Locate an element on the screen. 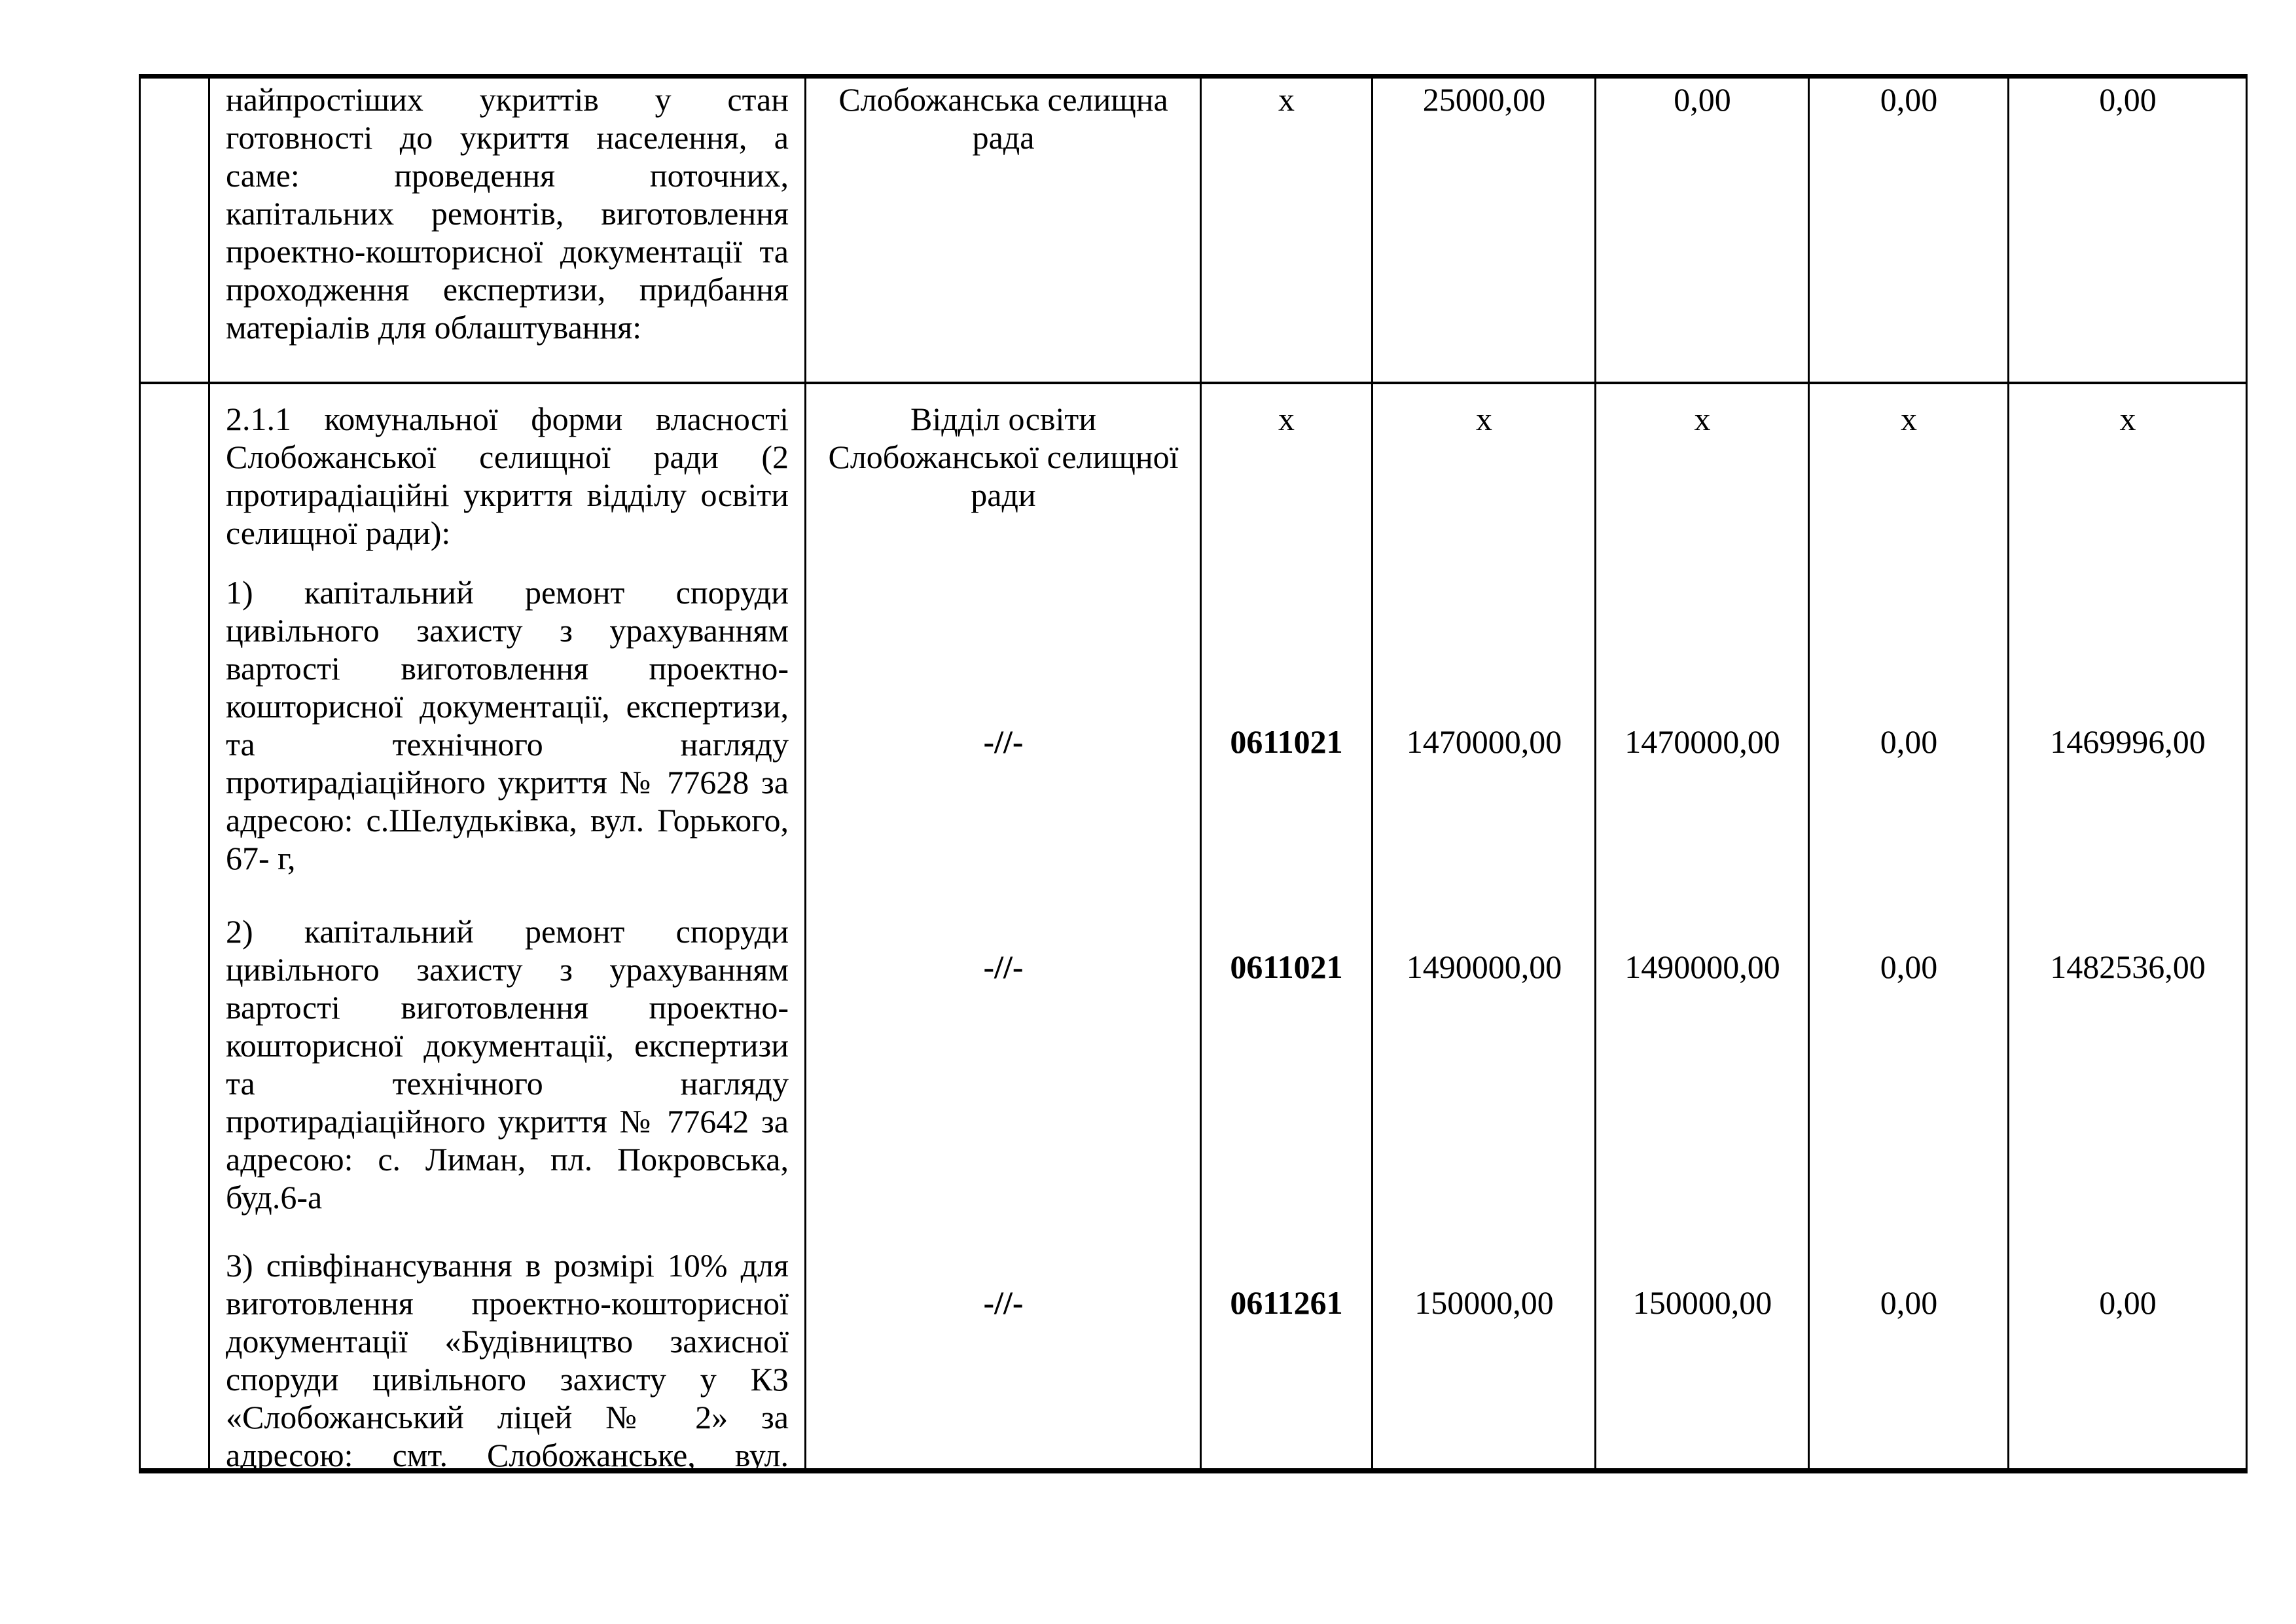  text-line: протирадіаційного укриття № 77628 за is located at coordinates (507, 782).